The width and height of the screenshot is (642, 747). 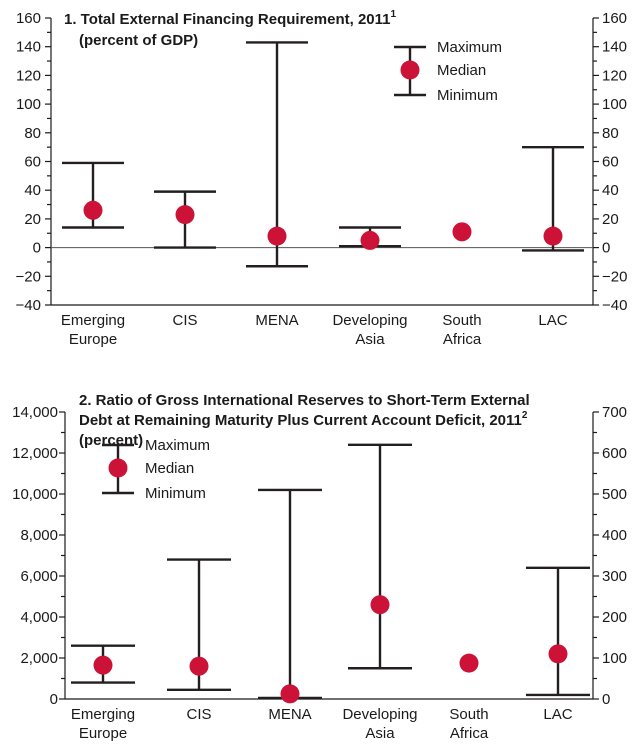 I want to click on chart-subtitle: (percent), so click(x=111, y=440).